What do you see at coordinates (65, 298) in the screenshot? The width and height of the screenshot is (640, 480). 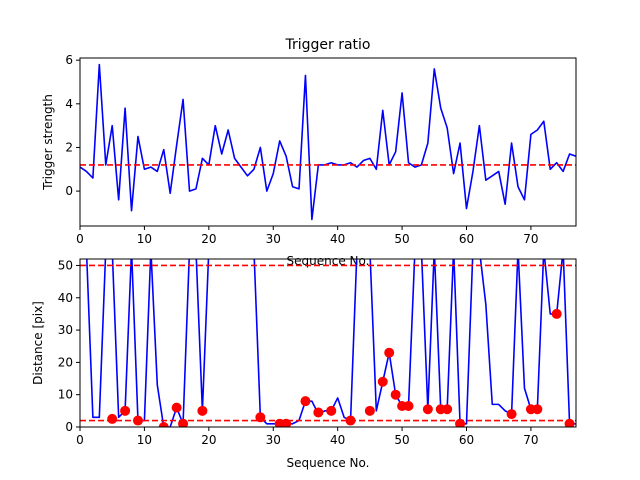 I see `y-tick-label: 40` at bounding box center [65, 298].